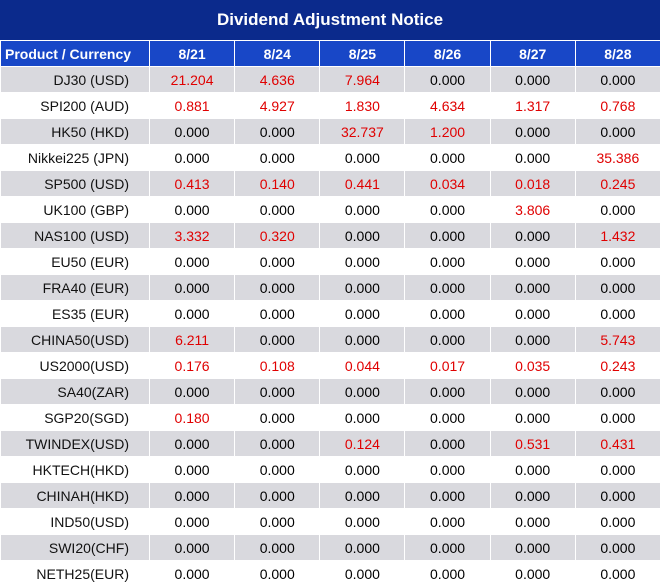  I want to click on product-cell: SWI20(CHF), so click(75, 547).